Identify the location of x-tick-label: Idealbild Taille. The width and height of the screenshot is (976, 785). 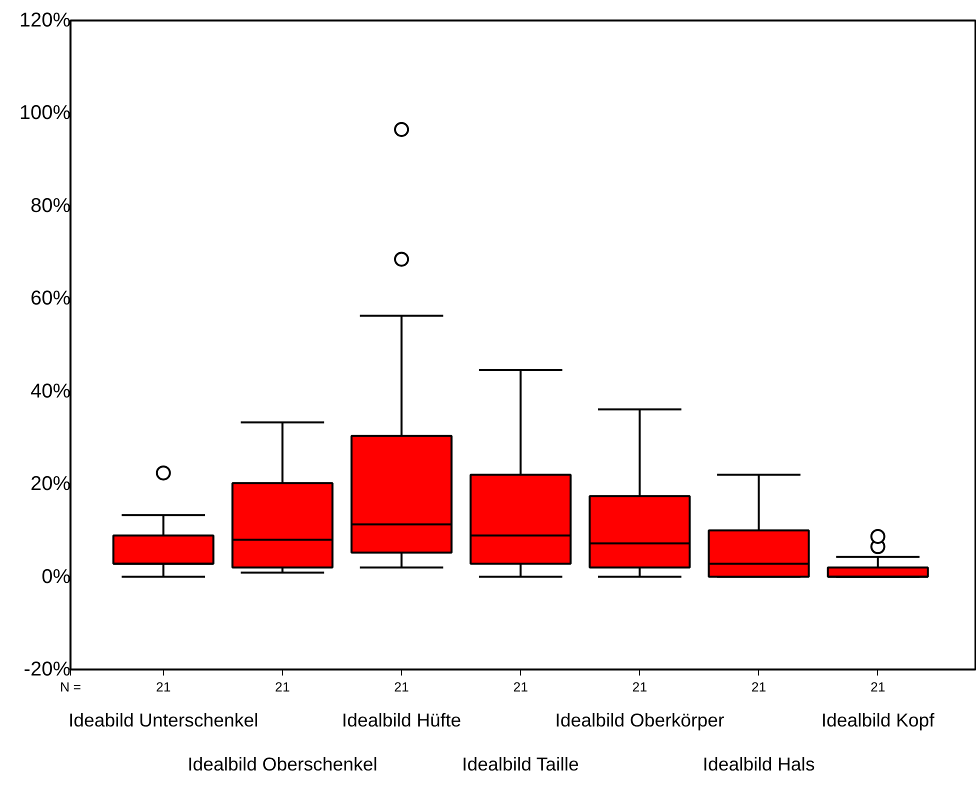
(520, 764).